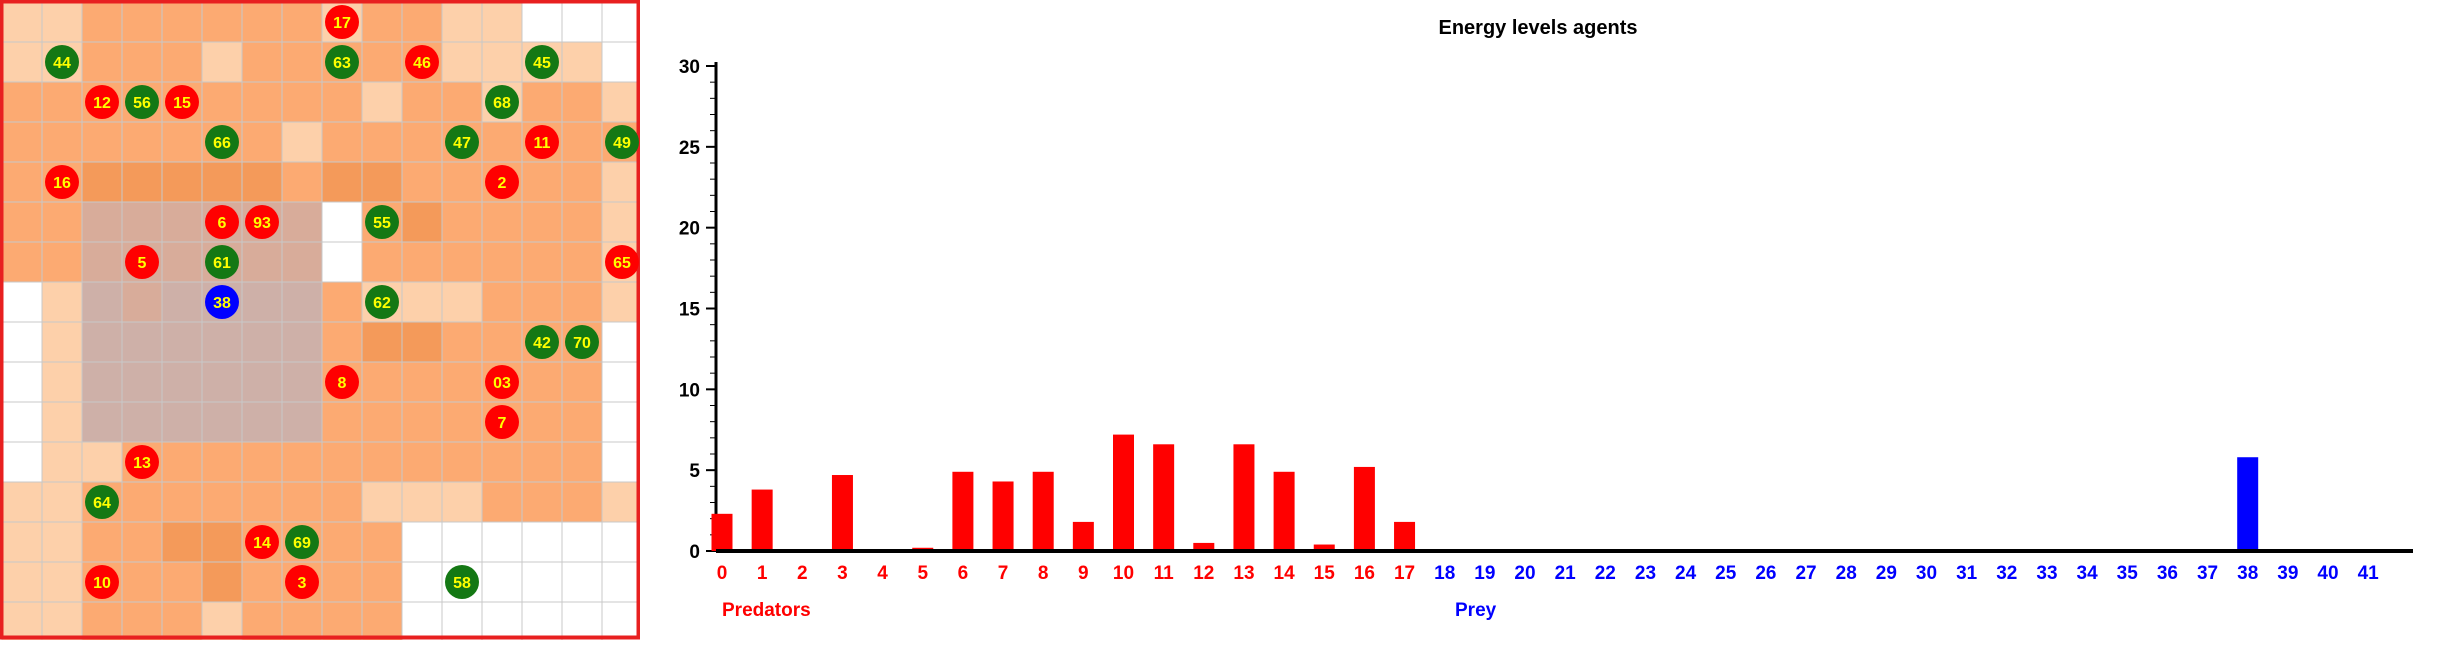 The height and width of the screenshot is (645, 2440). Describe the element at coordinates (722, 573) in the screenshot. I see `x-tick-label: 0` at that location.